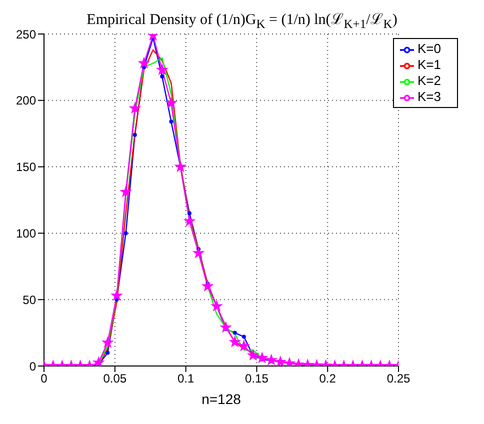  Describe the element at coordinates (257, 379) in the screenshot. I see `x-tick-label: 0.15` at that location.